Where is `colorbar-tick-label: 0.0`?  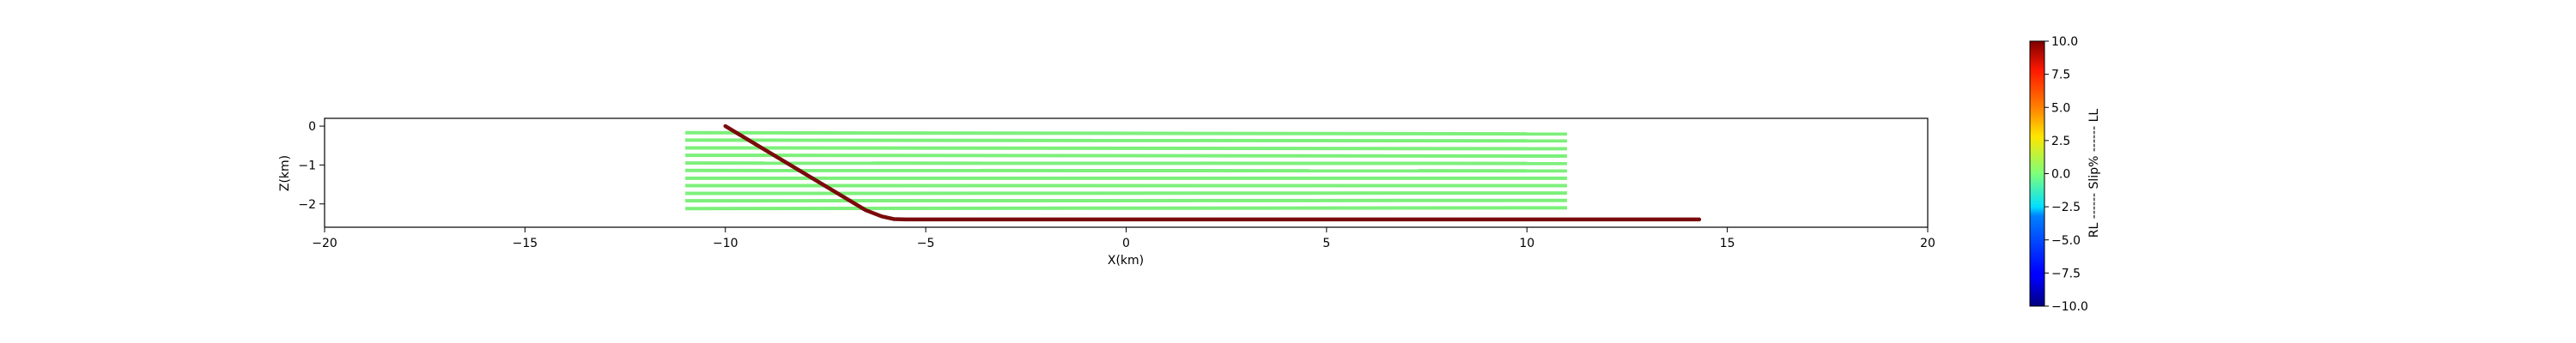
colorbar-tick-label: 0.0 is located at coordinates (2060, 175).